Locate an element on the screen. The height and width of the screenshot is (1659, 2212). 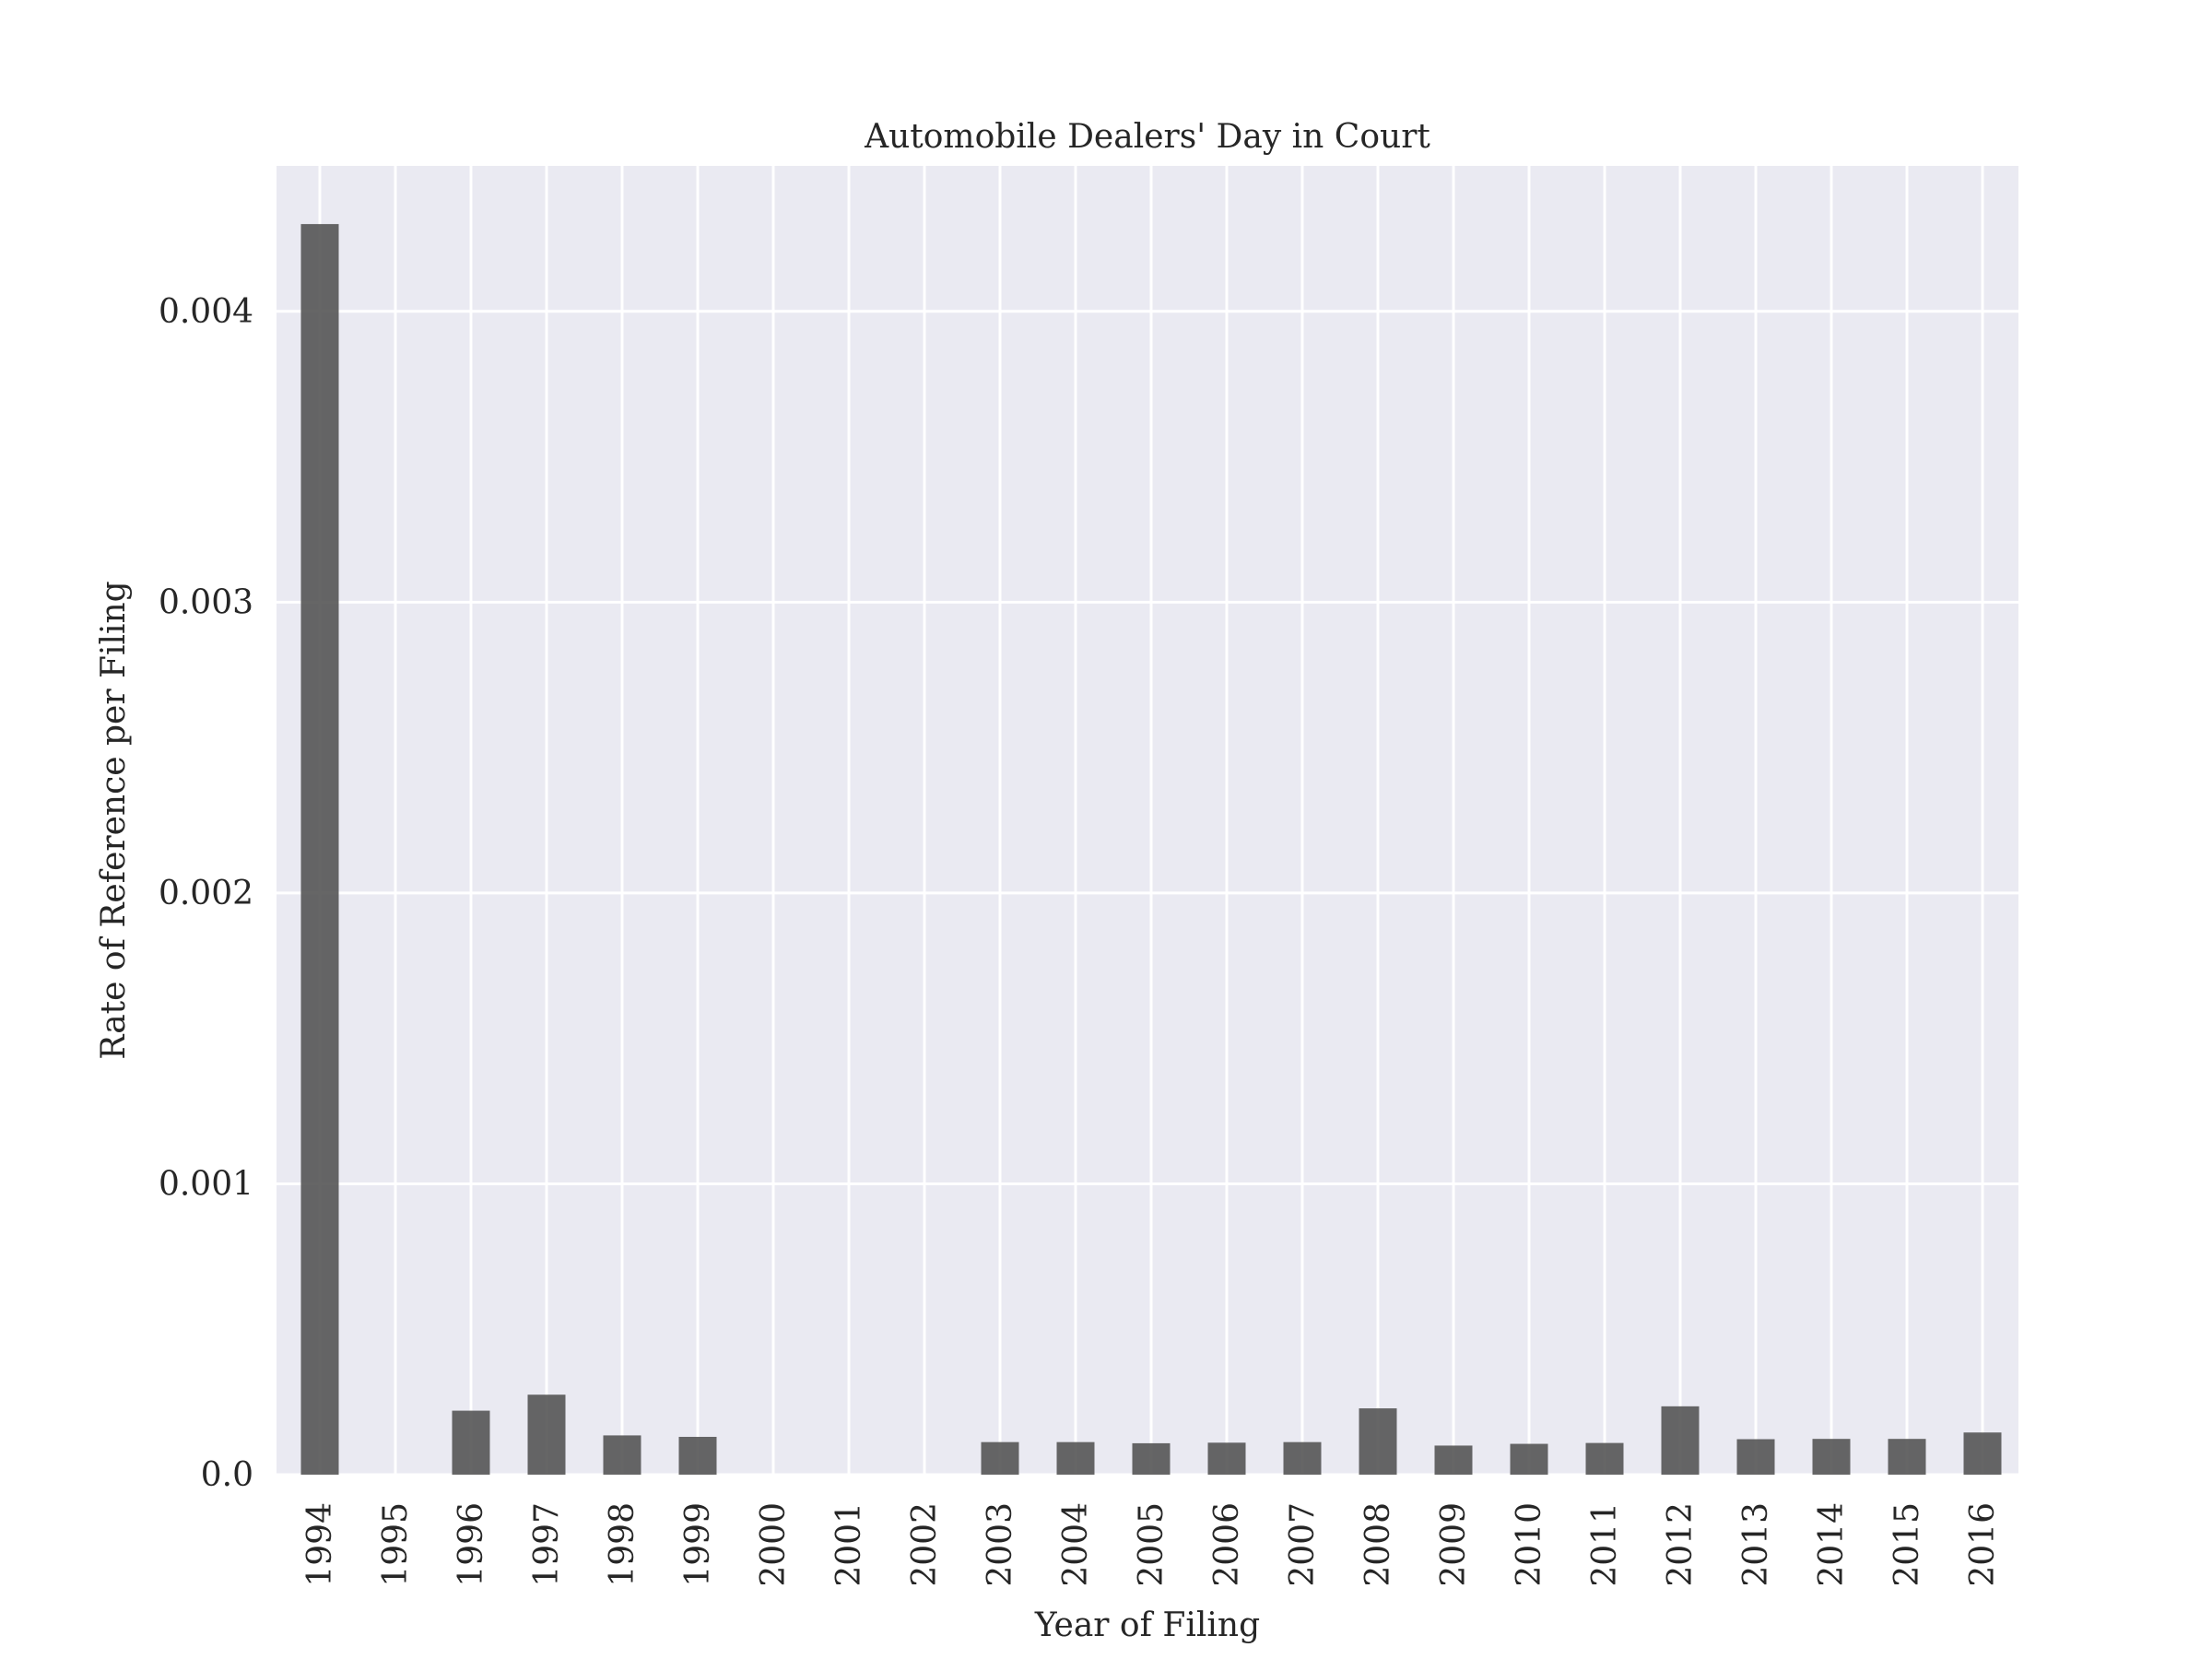
x-tick-label: 1995 is located at coordinates (396, 1544).